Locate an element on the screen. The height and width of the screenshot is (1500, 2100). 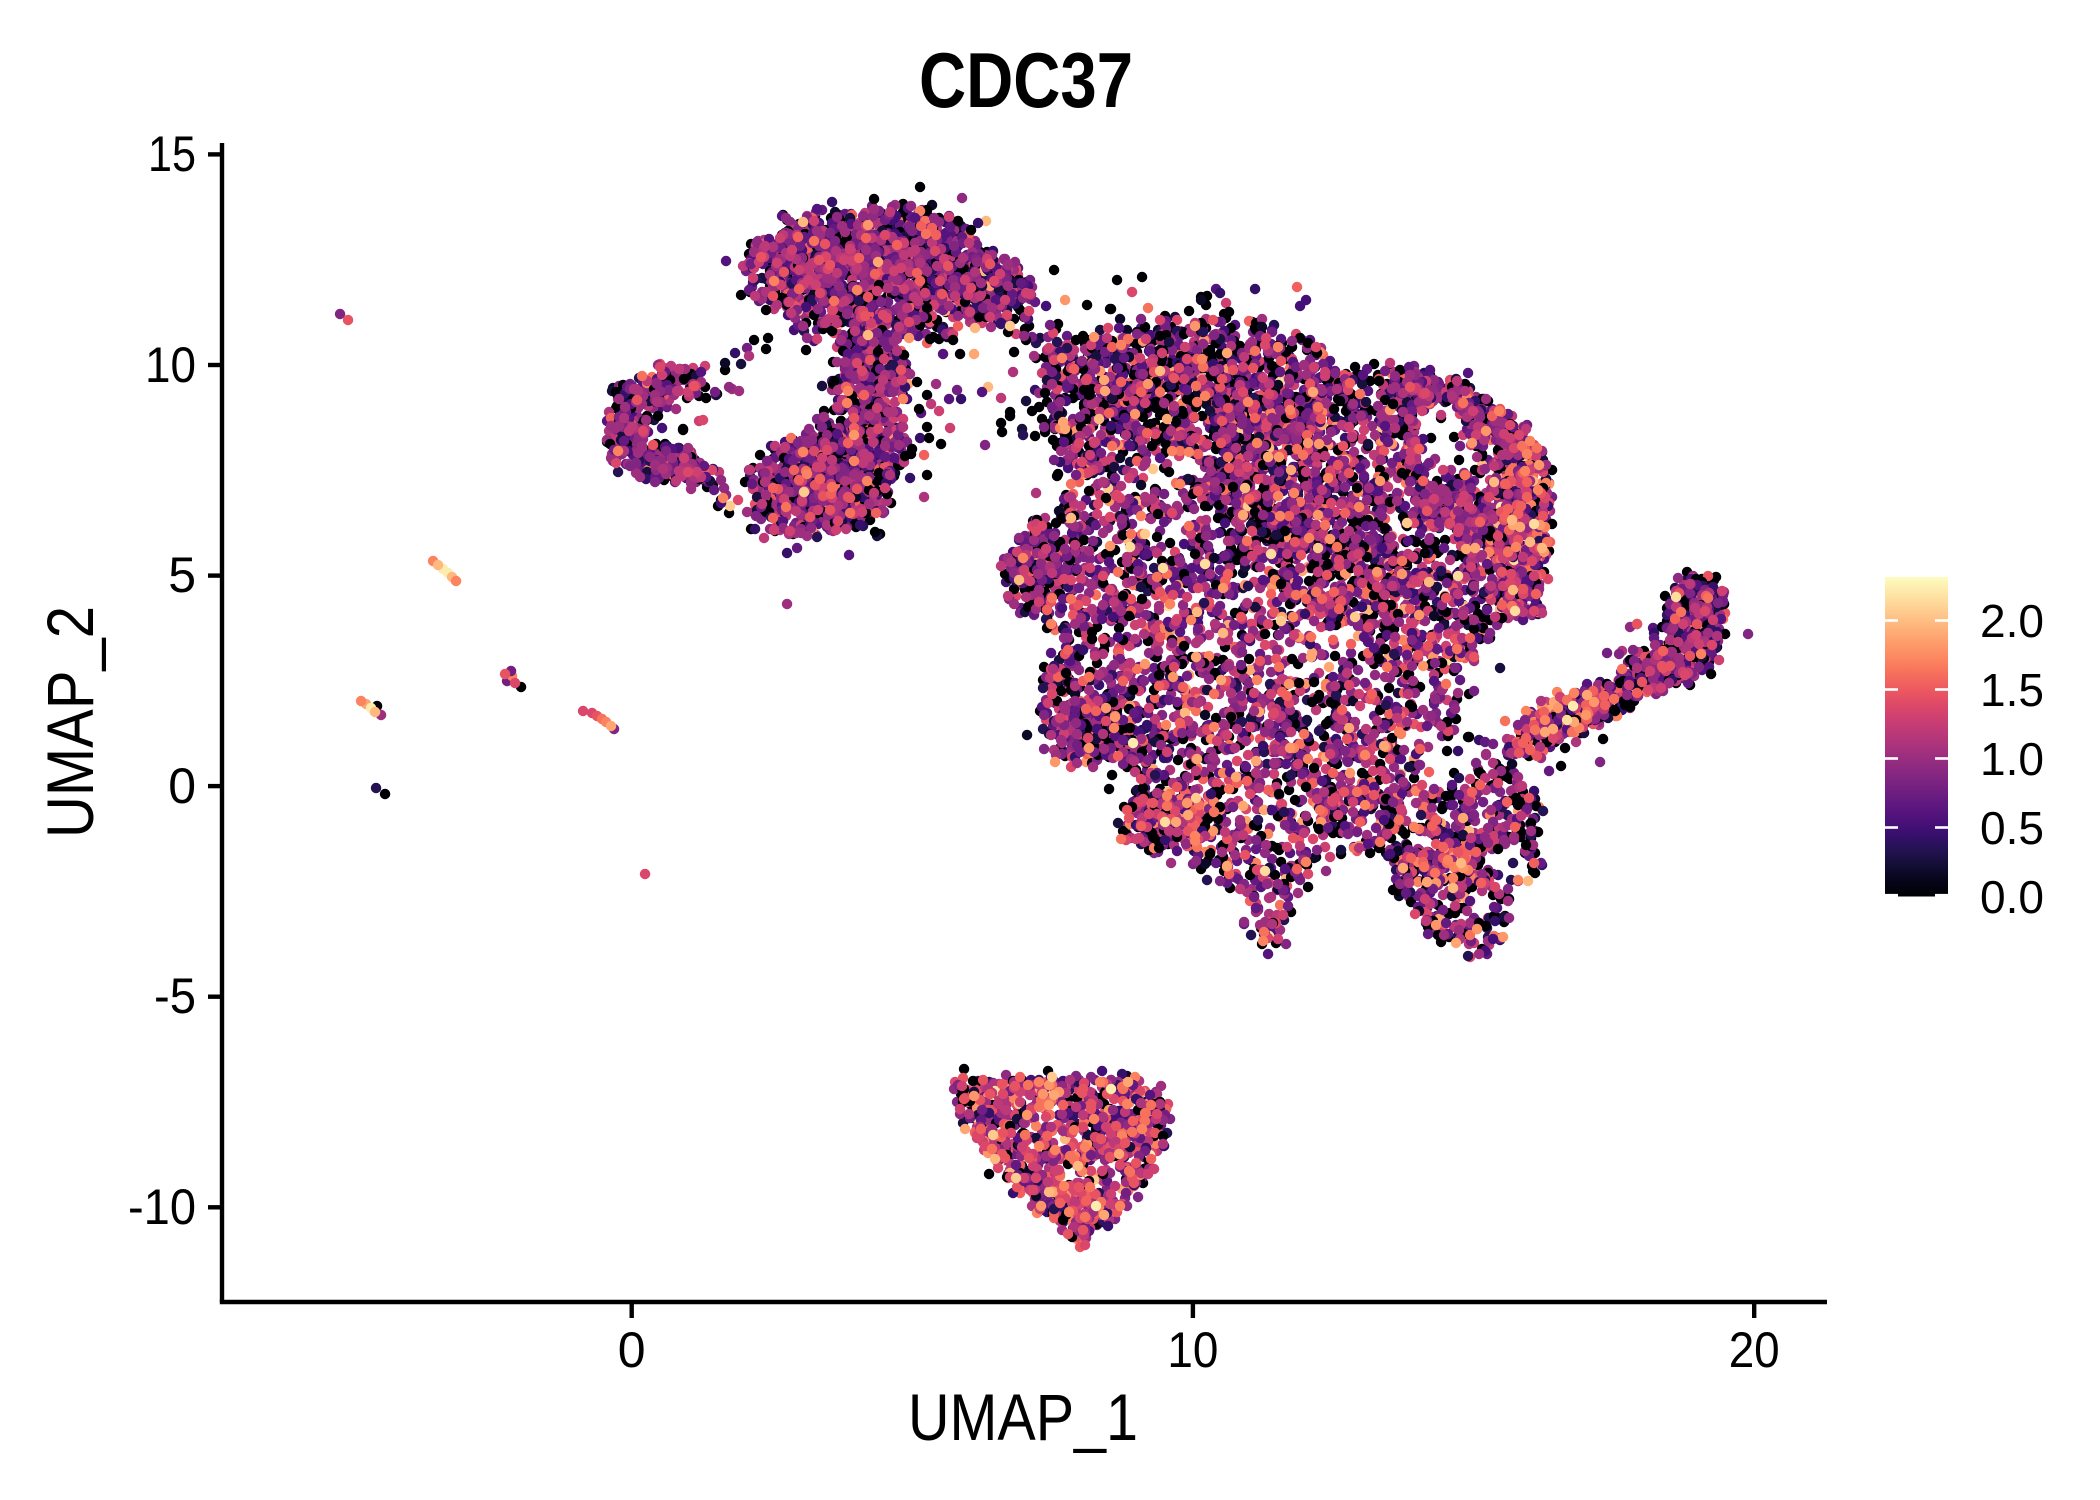
svg-text: 0.5 is located at coordinates (2012, 828).